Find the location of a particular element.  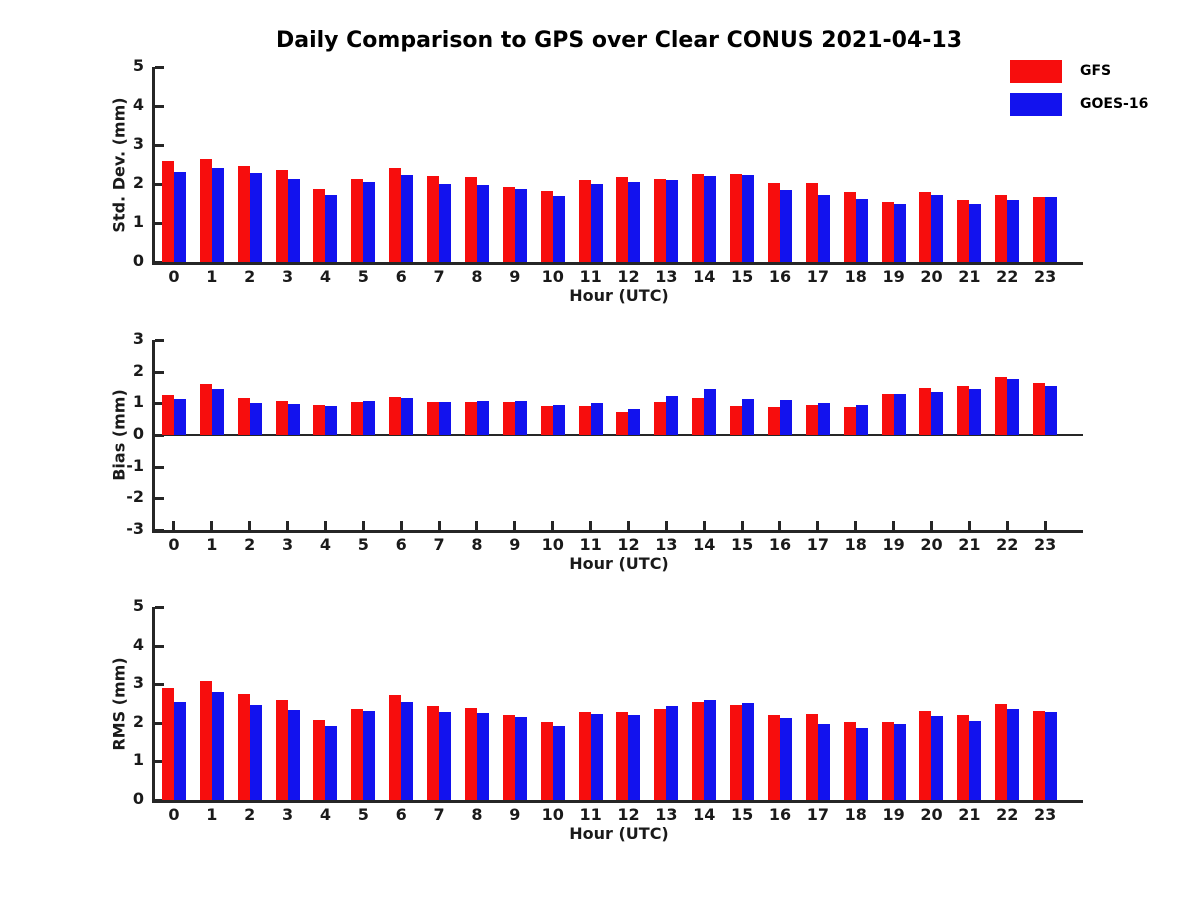

x-tick-label: 10 is located at coordinates (552, 276).